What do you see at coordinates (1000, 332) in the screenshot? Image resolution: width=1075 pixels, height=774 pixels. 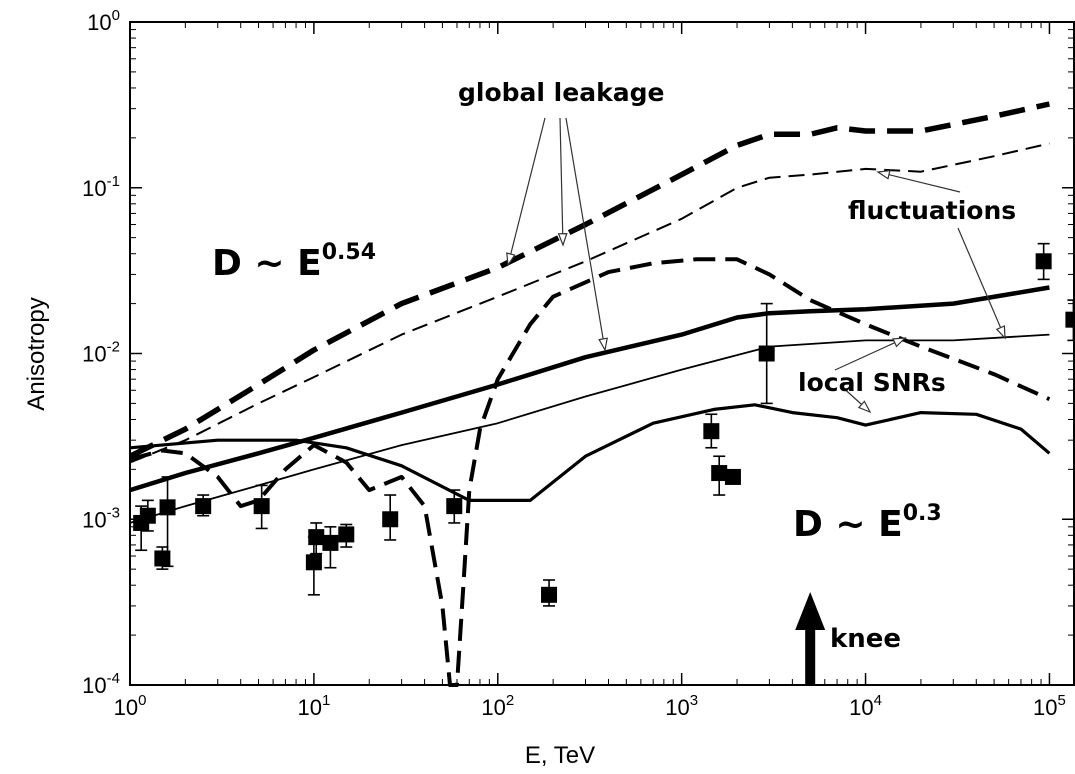 I see `fluctuations-pointer-2-head` at bounding box center [1000, 332].